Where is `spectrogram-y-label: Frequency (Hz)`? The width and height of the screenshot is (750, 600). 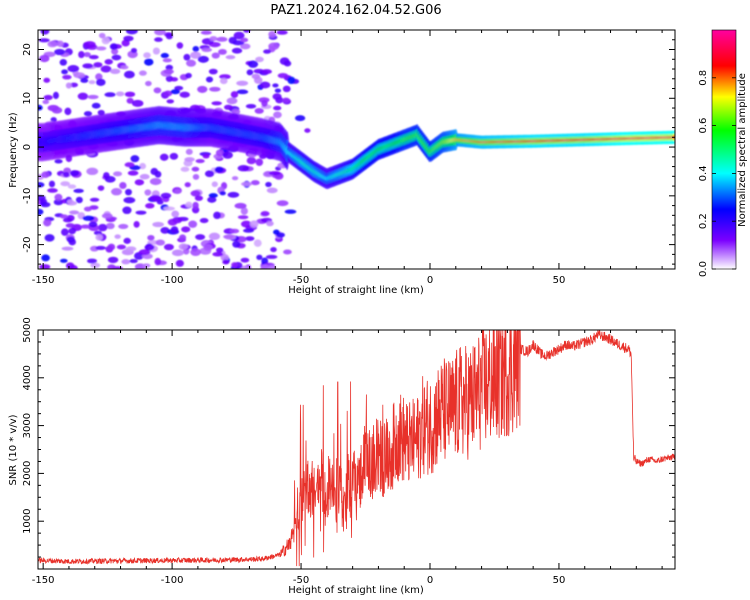 spectrogram-y-label: Frequency (Hz) is located at coordinates (13, 150).